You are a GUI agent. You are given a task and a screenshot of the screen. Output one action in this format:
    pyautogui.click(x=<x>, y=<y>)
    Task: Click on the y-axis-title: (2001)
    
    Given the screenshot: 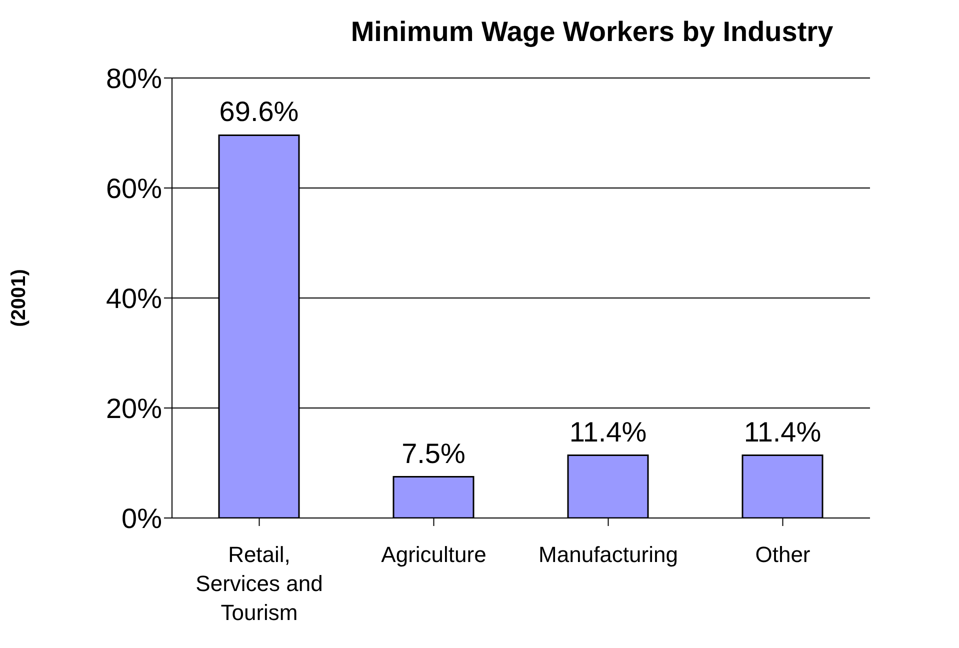 What is the action you would take?
    pyautogui.click(x=19, y=298)
    